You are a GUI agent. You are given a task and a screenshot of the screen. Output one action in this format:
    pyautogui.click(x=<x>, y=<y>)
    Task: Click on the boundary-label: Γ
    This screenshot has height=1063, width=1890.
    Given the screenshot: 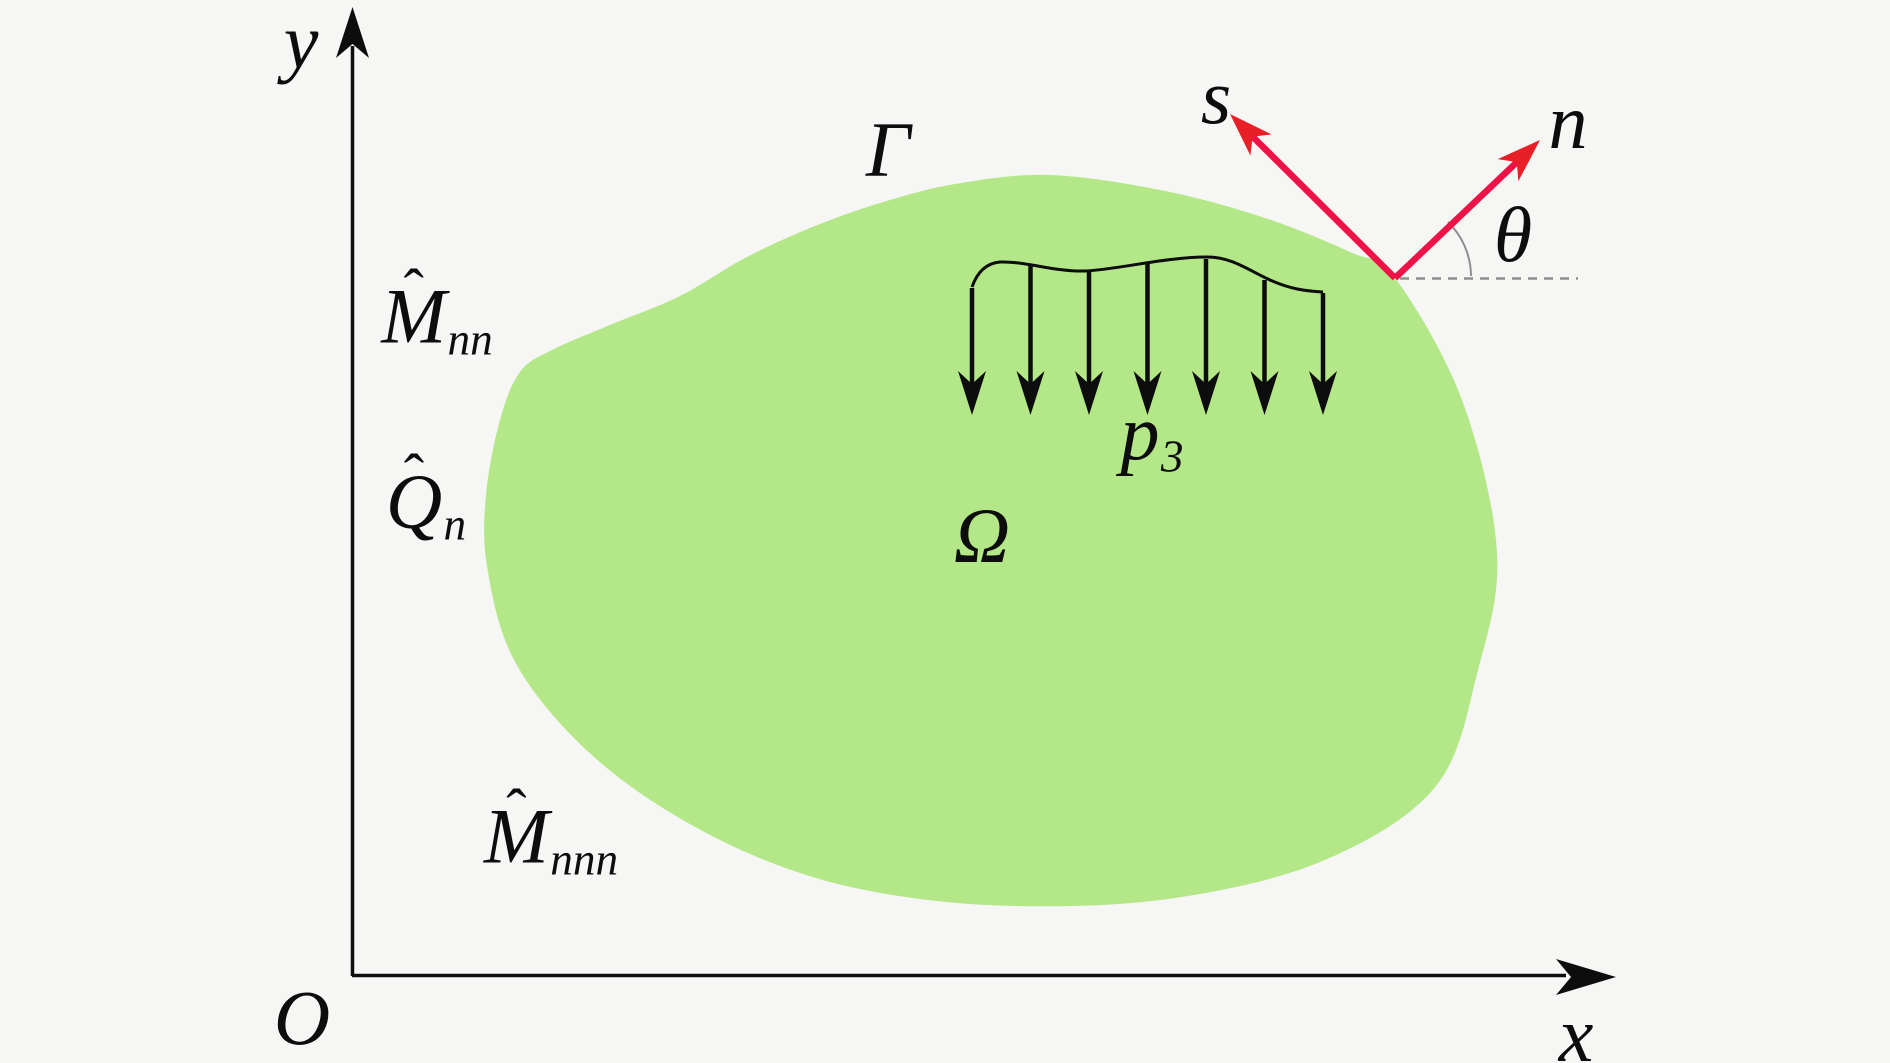 What is the action you would take?
    pyautogui.click(x=888, y=149)
    